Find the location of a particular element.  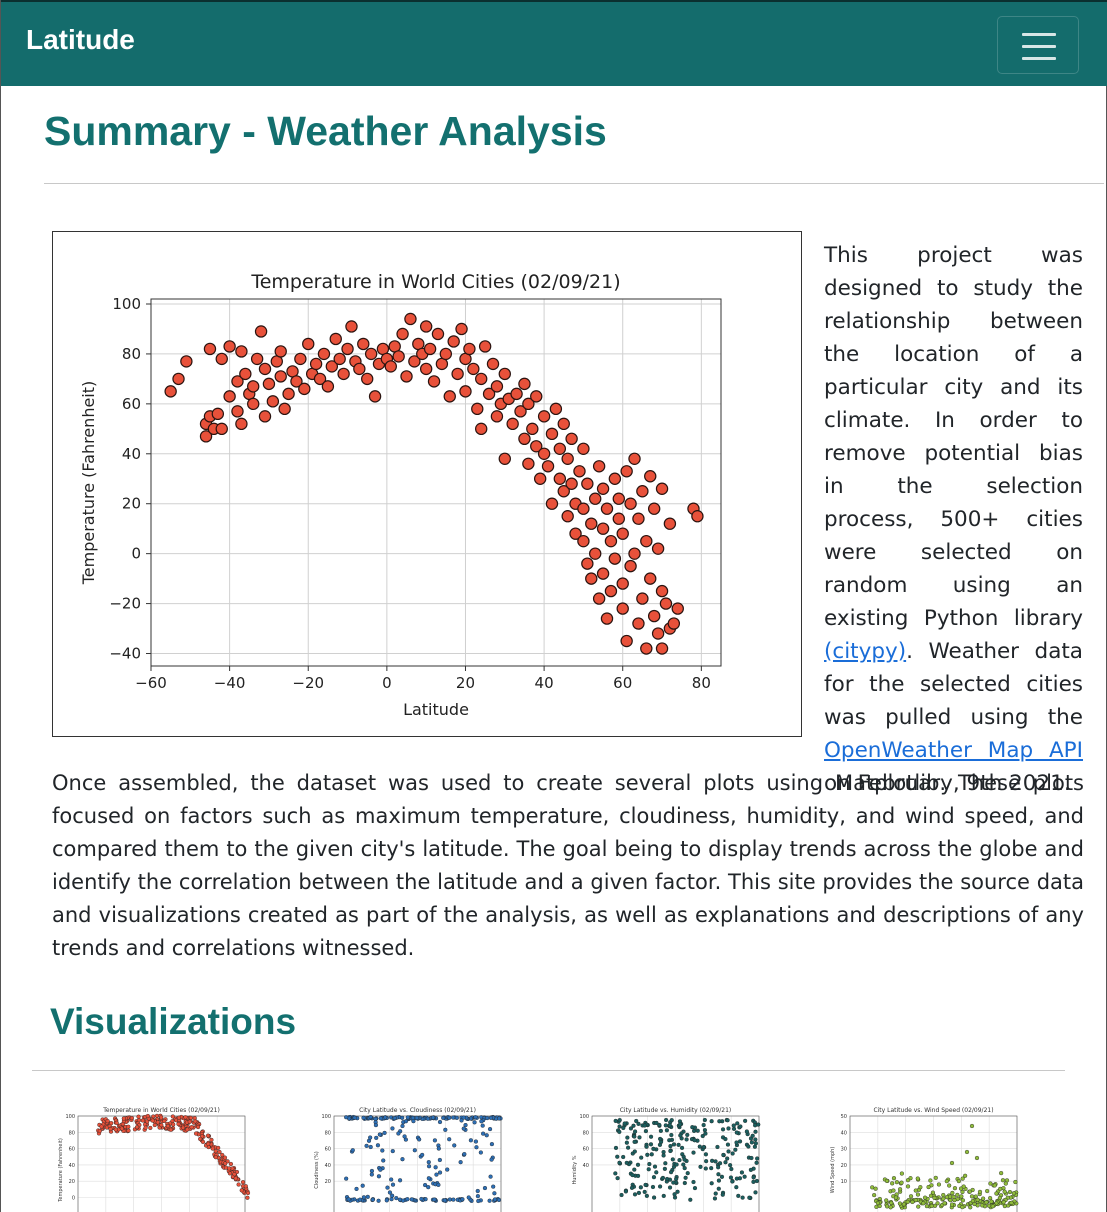

citypy-link: (citypy) is located at coordinates (865, 651).